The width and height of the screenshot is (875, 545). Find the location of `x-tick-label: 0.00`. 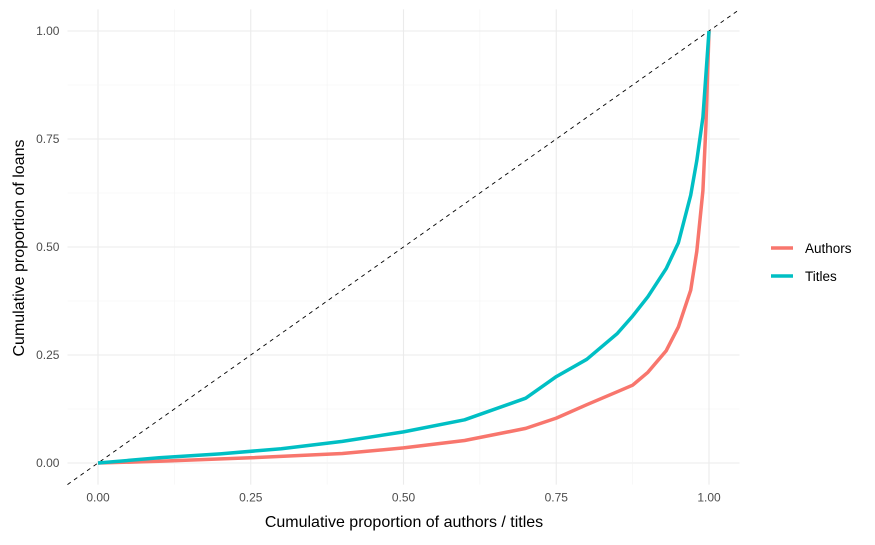

x-tick-label: 0.00 is located at coordinates (98, 498).